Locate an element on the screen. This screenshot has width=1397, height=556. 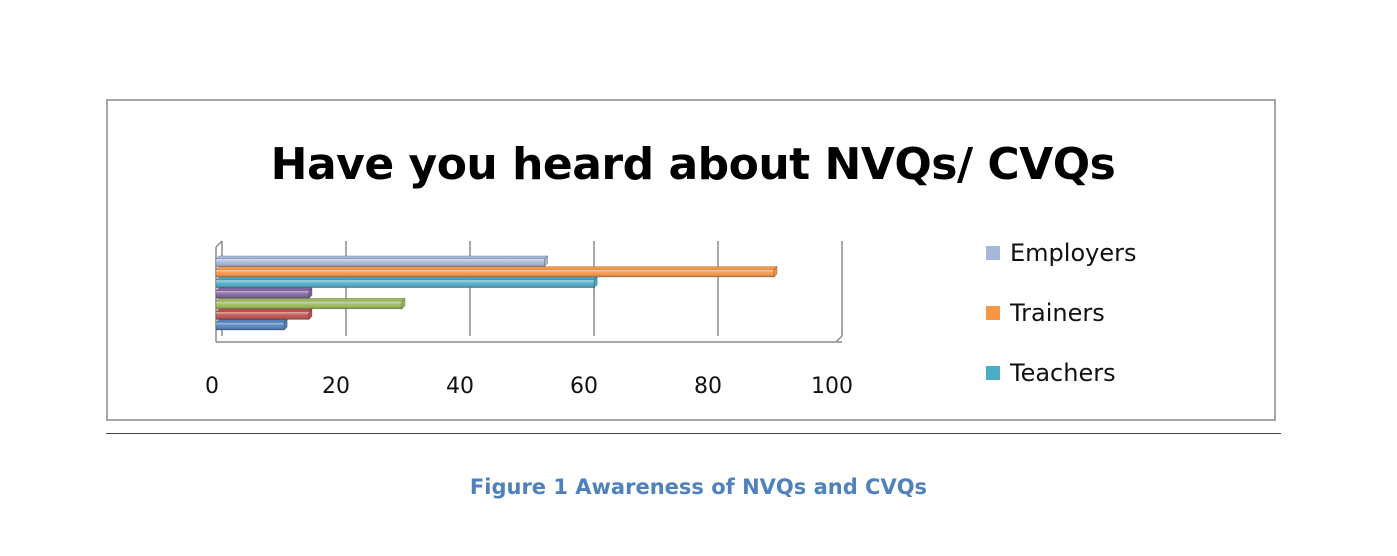
x-tick-label: 100 is located at coordinates (832, 386).